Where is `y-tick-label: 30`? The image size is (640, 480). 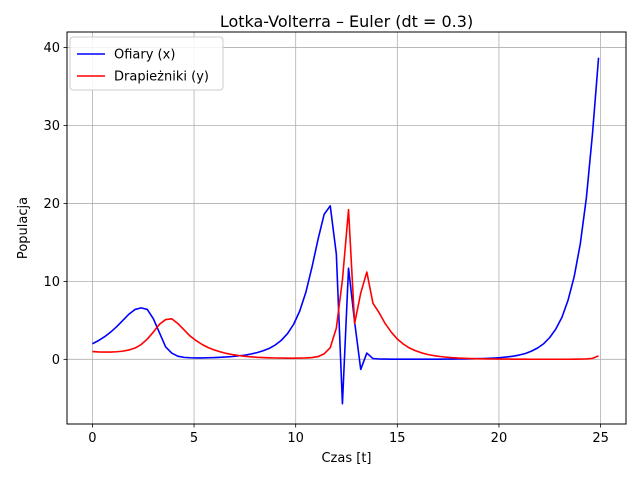 y-tick-label: 30 is located at coordinates (51, 126).